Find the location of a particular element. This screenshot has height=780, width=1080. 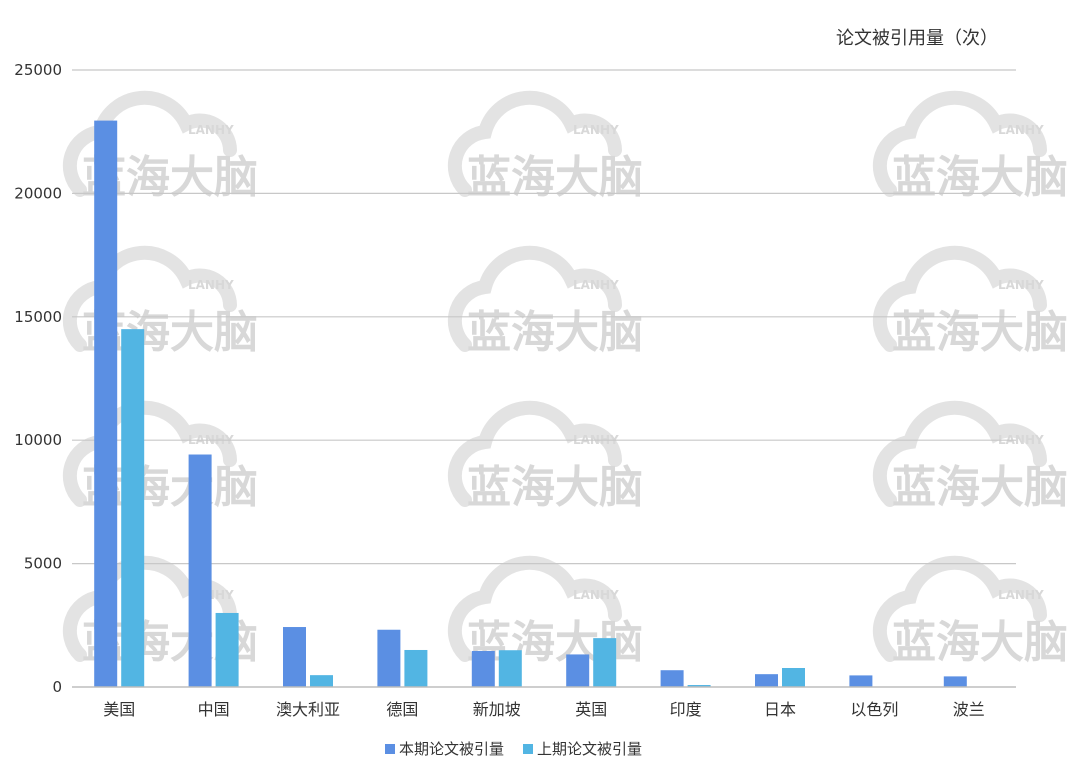

y-tick-label: 5000 is located at coordinates (43, 564).